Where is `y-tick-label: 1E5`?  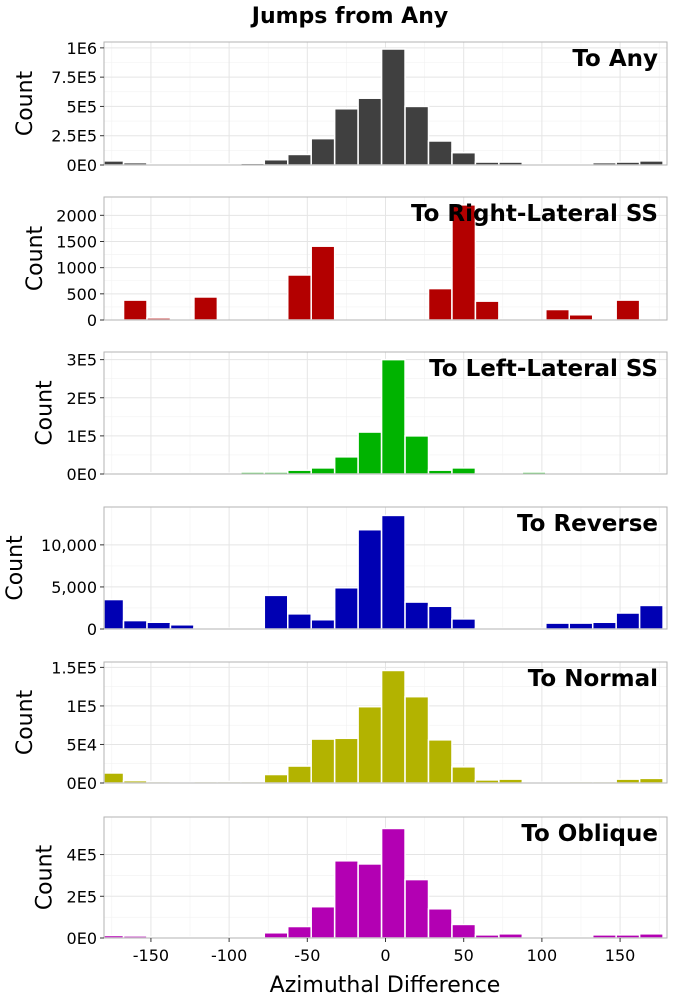
y-tick-label: 1E5 is located at coordinates (82, 436).